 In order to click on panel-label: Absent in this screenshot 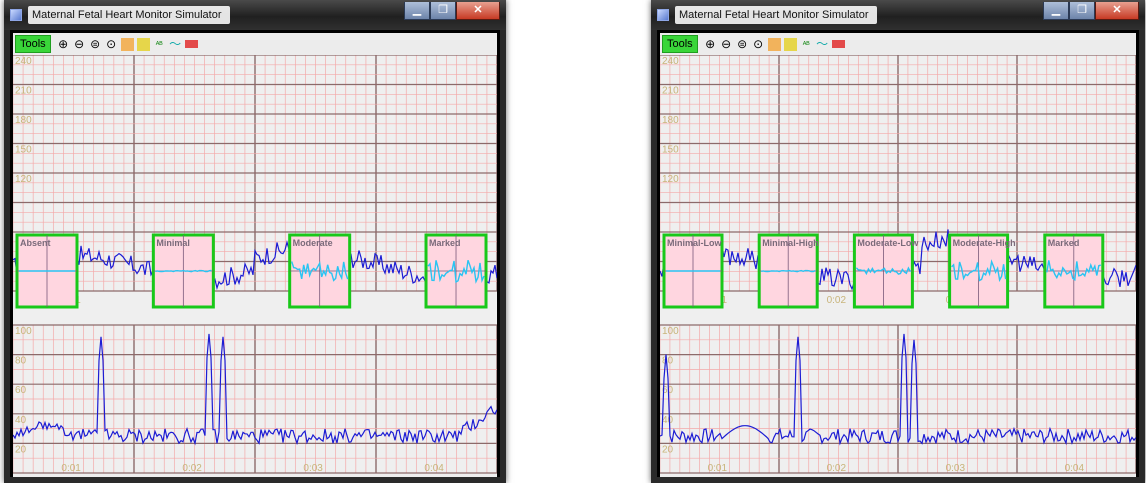, I will do `click(35, 243)`.